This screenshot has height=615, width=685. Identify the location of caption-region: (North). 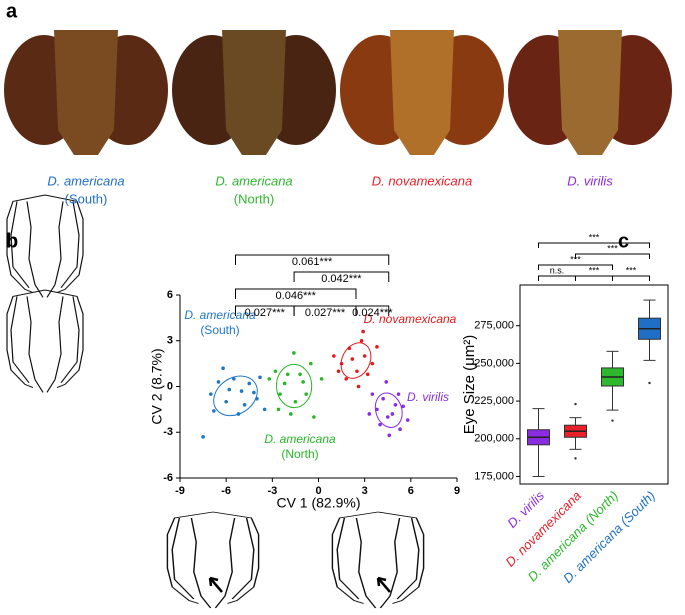
(254, 198).